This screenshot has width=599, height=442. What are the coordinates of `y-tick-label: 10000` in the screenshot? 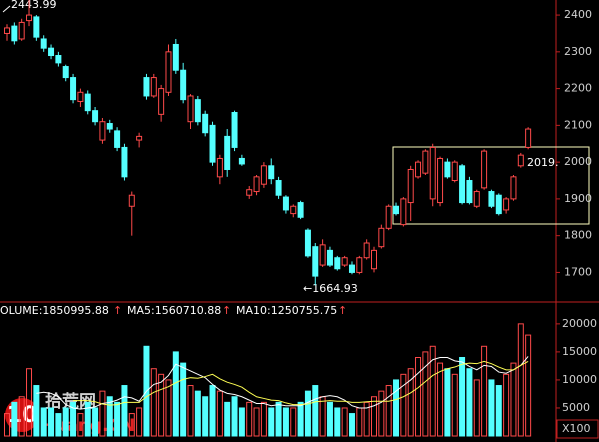 It's located at (579, 379).